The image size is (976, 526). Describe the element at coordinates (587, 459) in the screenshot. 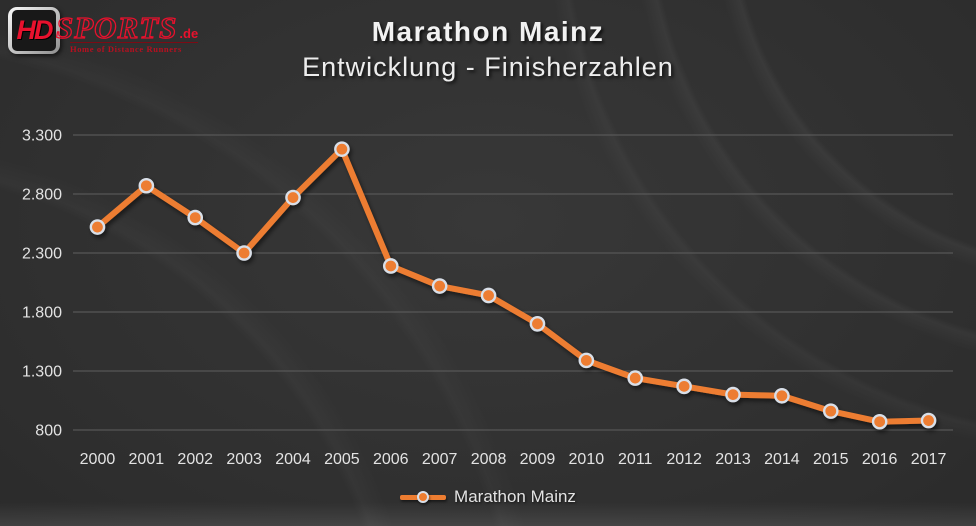

I see `x-axis-tick-label: 2010` at that location.